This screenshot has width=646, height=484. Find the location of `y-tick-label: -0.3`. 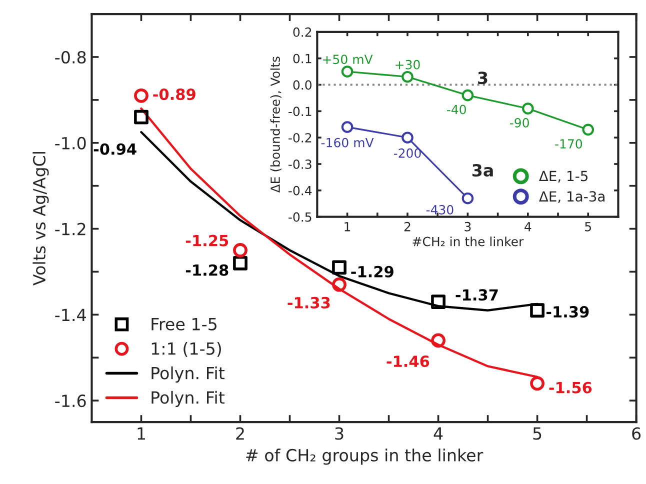

y-tick-label: -0.3 is located at coordinates (300, 164).